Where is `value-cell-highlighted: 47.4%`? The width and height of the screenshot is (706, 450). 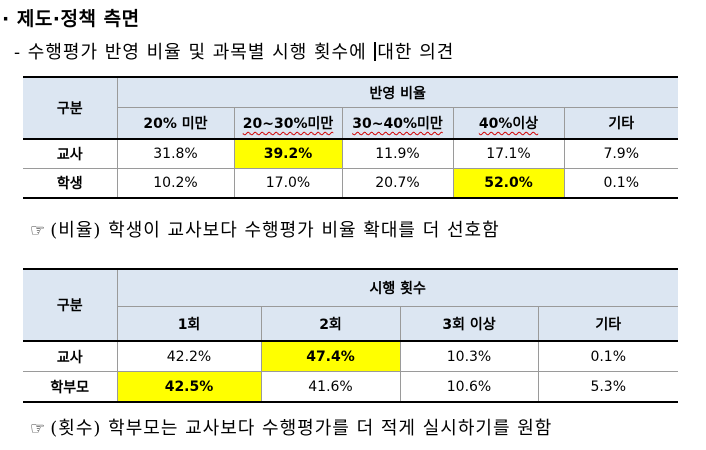
value-cell-highlighted: 47.4% is located at coordinates (330, 356).